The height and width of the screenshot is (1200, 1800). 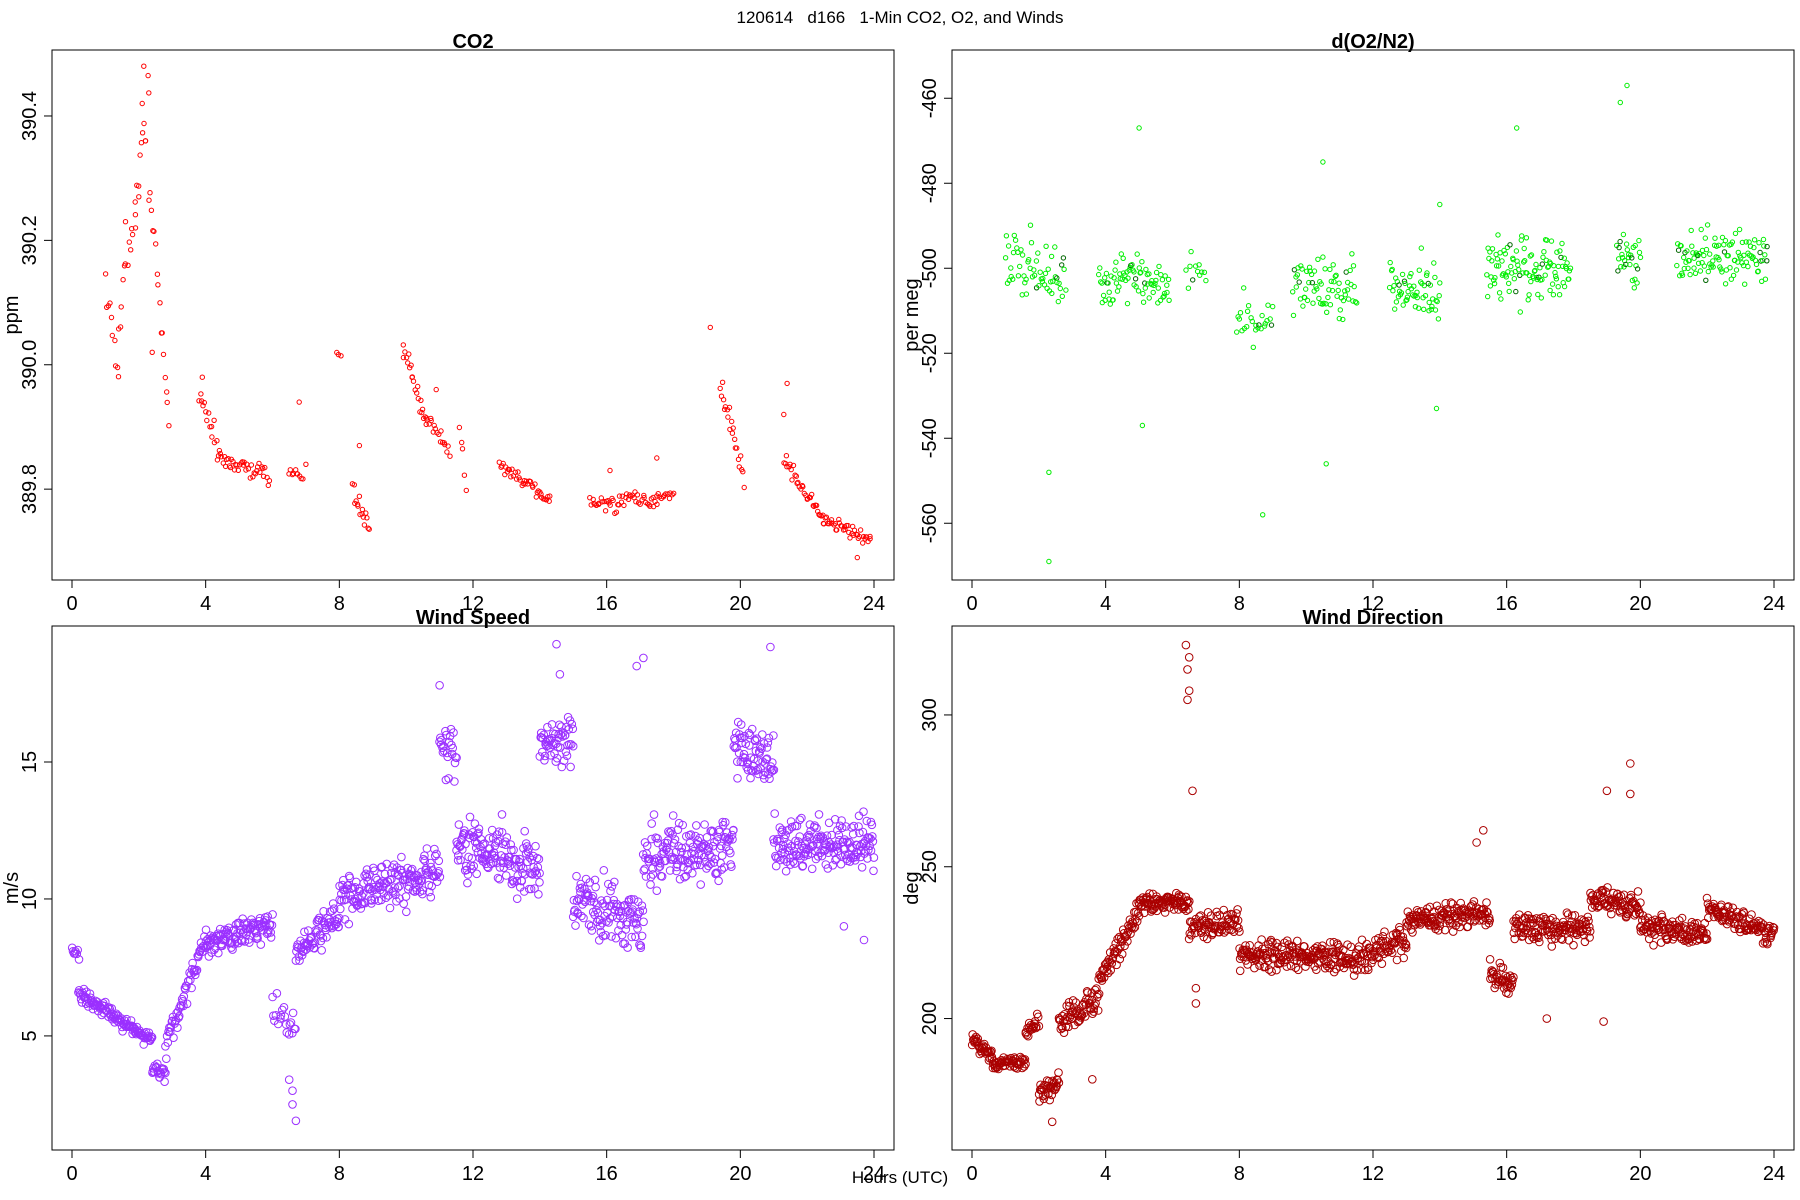 I want to click on wind_direction-x-tick-label: 12, so click(x=1373, y=1174).